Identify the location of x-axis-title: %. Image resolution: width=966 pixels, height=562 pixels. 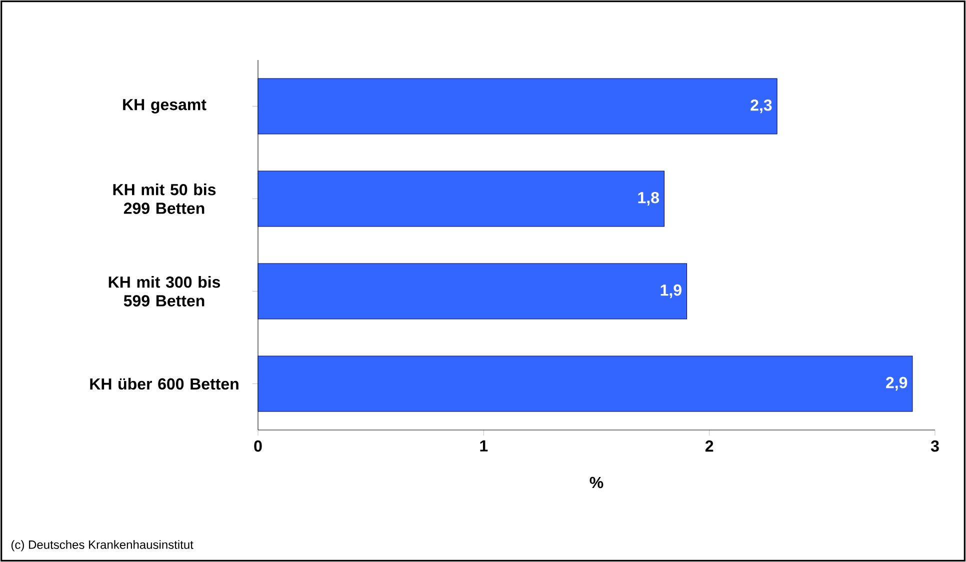
(597, 482).